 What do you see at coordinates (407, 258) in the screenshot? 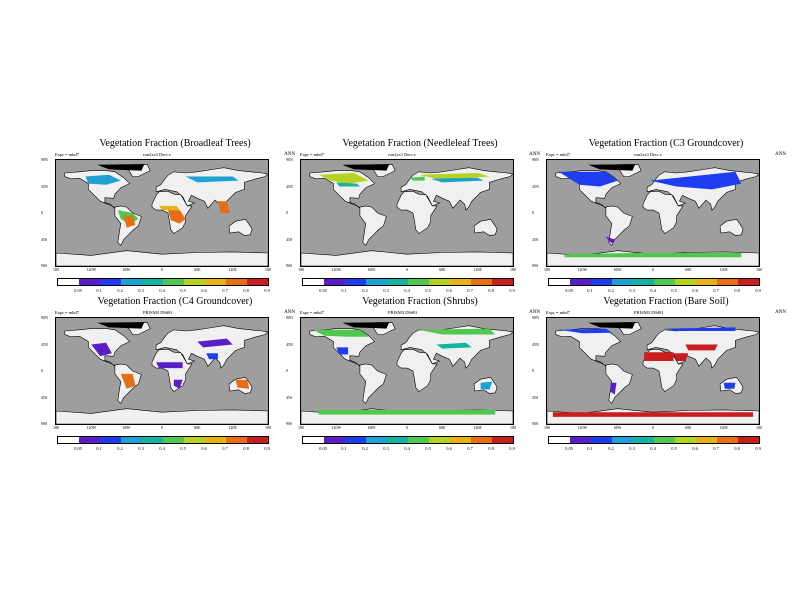
I see `antarctica-landmass` at bounding box center [407, 258].